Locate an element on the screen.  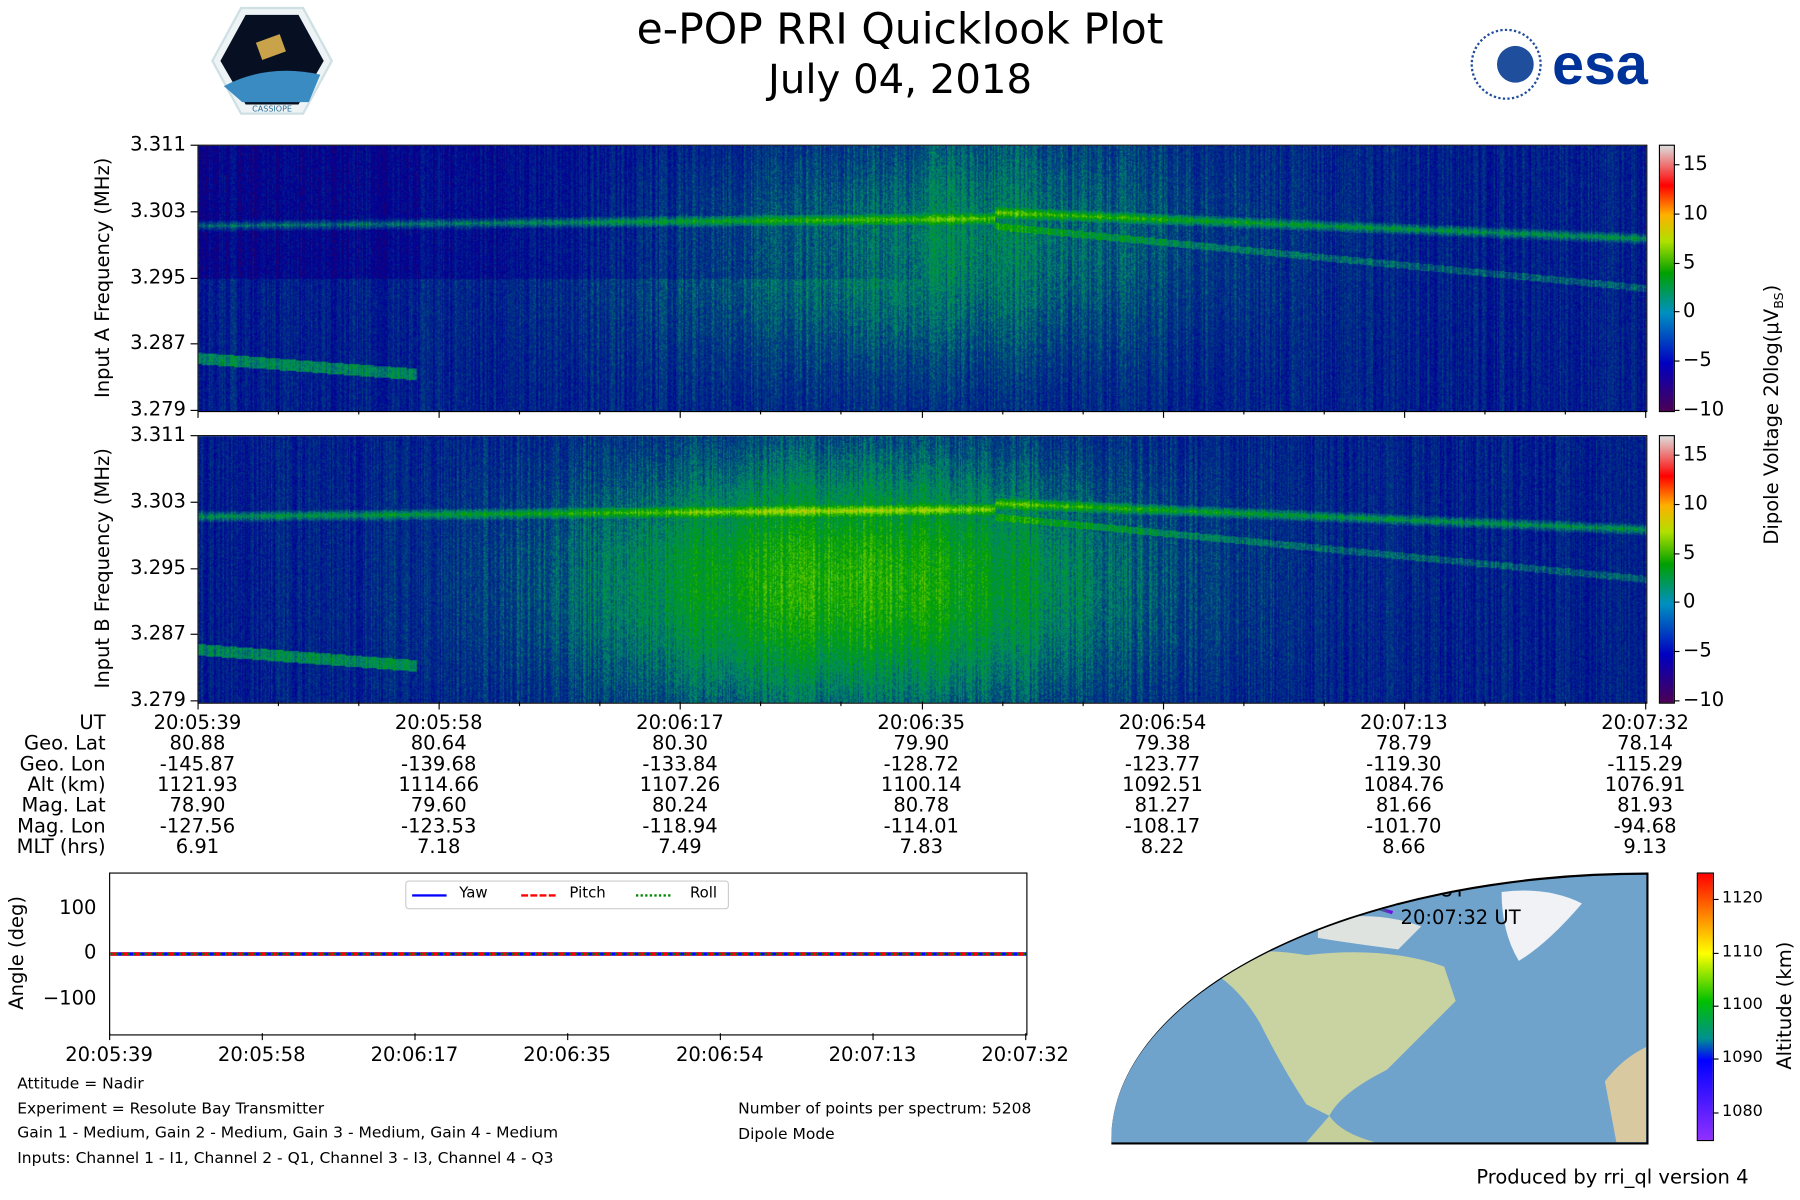
ephemeris-cell: 80.30 is located at coordinates (680, 744).